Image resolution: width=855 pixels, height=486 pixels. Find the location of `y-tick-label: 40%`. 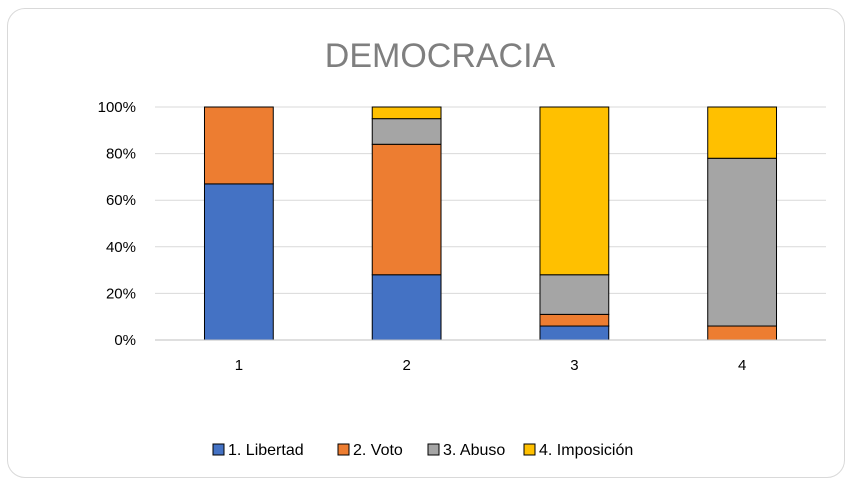

y-tick-label: 40% is located at coordinates (121, 247).